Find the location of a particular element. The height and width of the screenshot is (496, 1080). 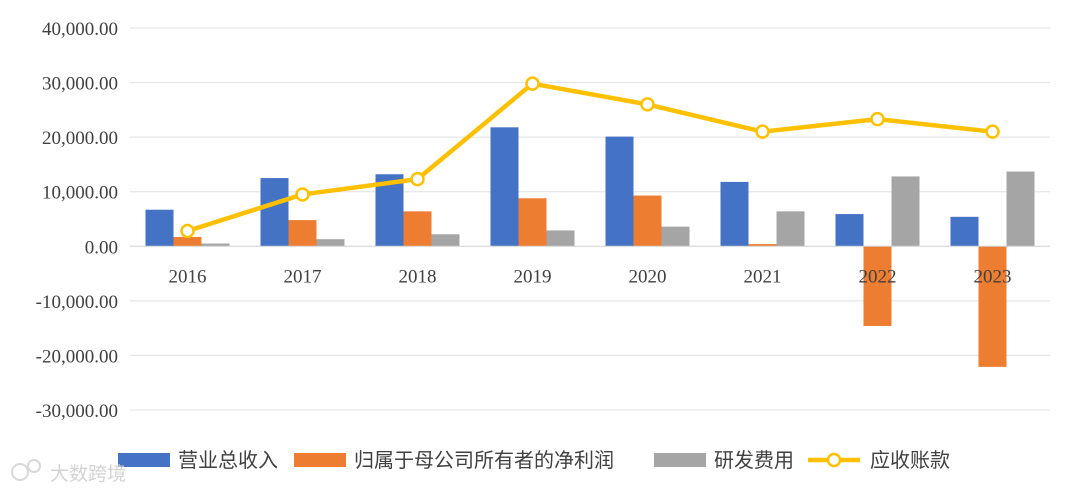

x-tick-label: 2016 is located at coordinates (188, 276).